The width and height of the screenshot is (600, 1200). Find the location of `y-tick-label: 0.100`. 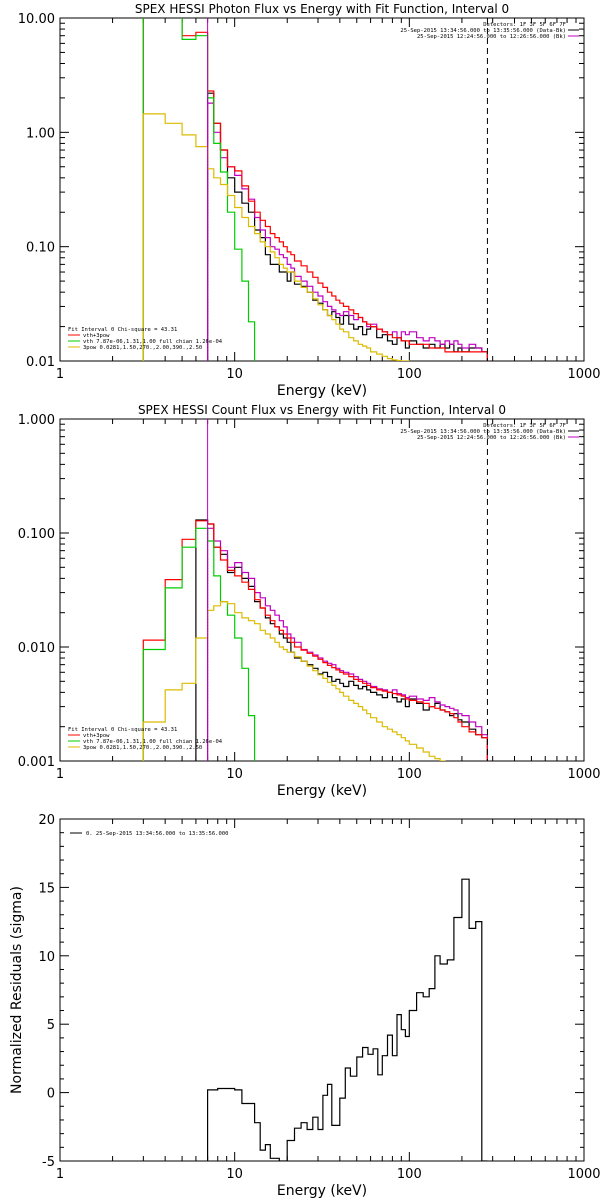

y-tick-label: 0.100 is located at coordinates (36, 534).